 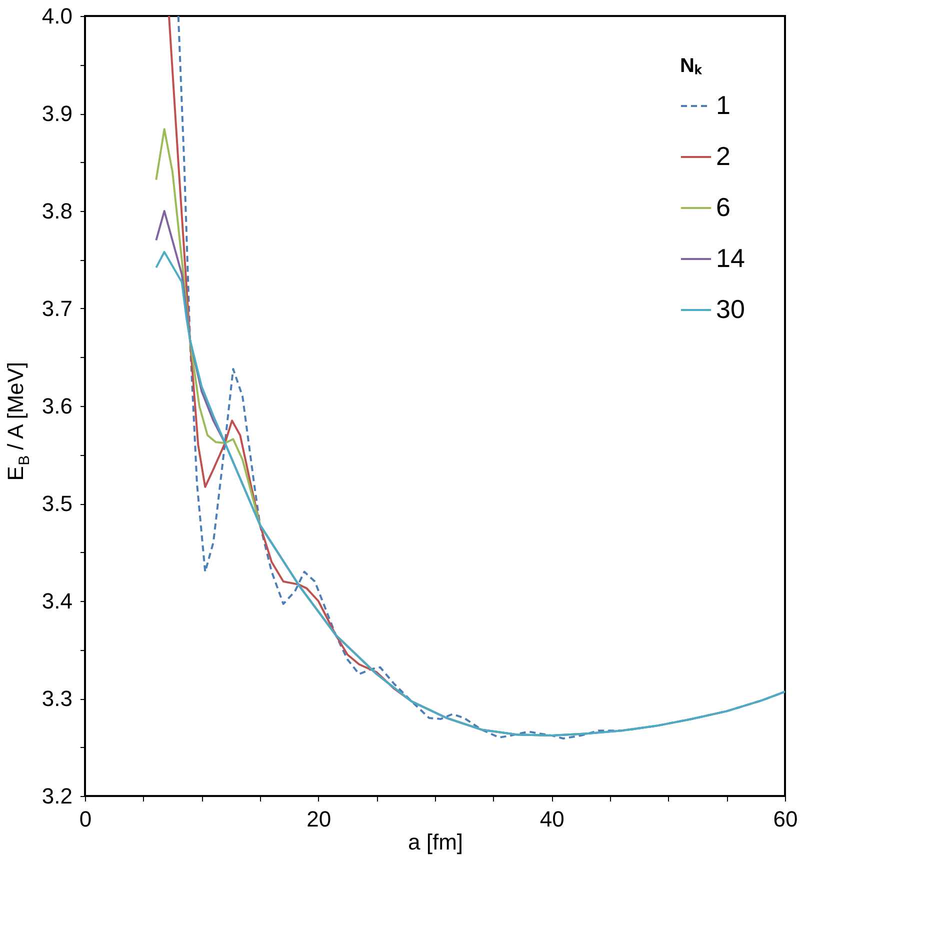 I want to click on legend-label: 6, so click(x=723, y=207).